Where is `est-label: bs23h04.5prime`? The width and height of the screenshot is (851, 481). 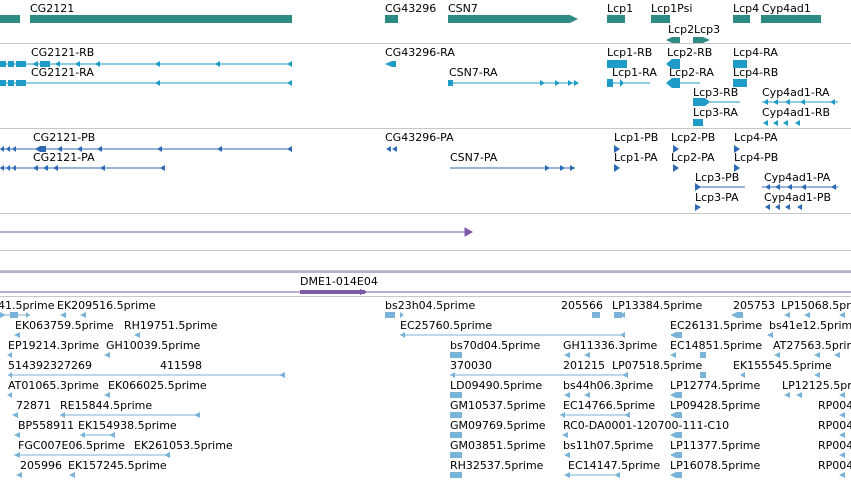 est-label: bs23h04.5prime is located at coordinates (430, 305).